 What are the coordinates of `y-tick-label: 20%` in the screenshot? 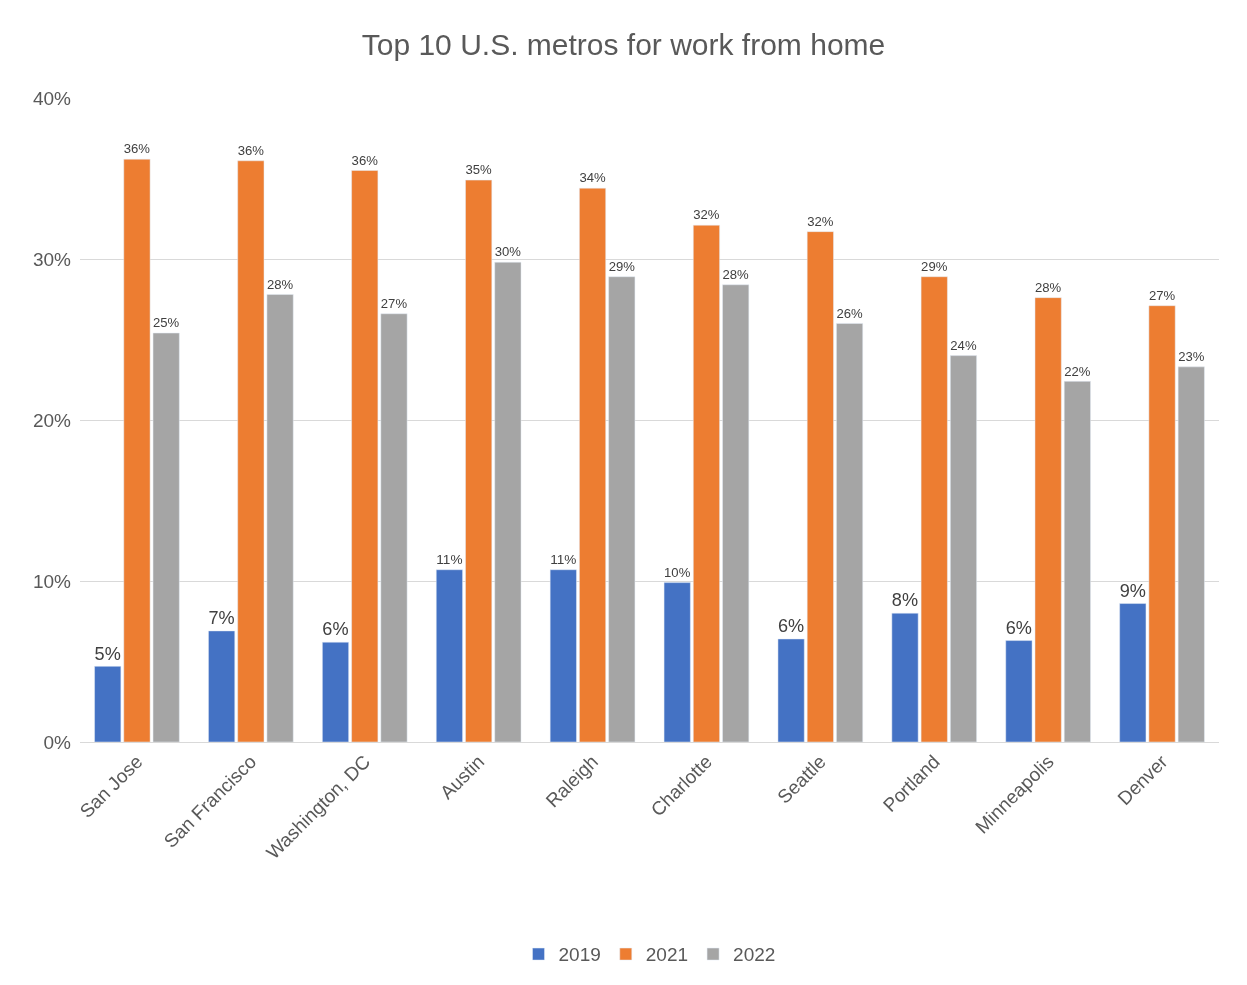 It's located at (52, 420).